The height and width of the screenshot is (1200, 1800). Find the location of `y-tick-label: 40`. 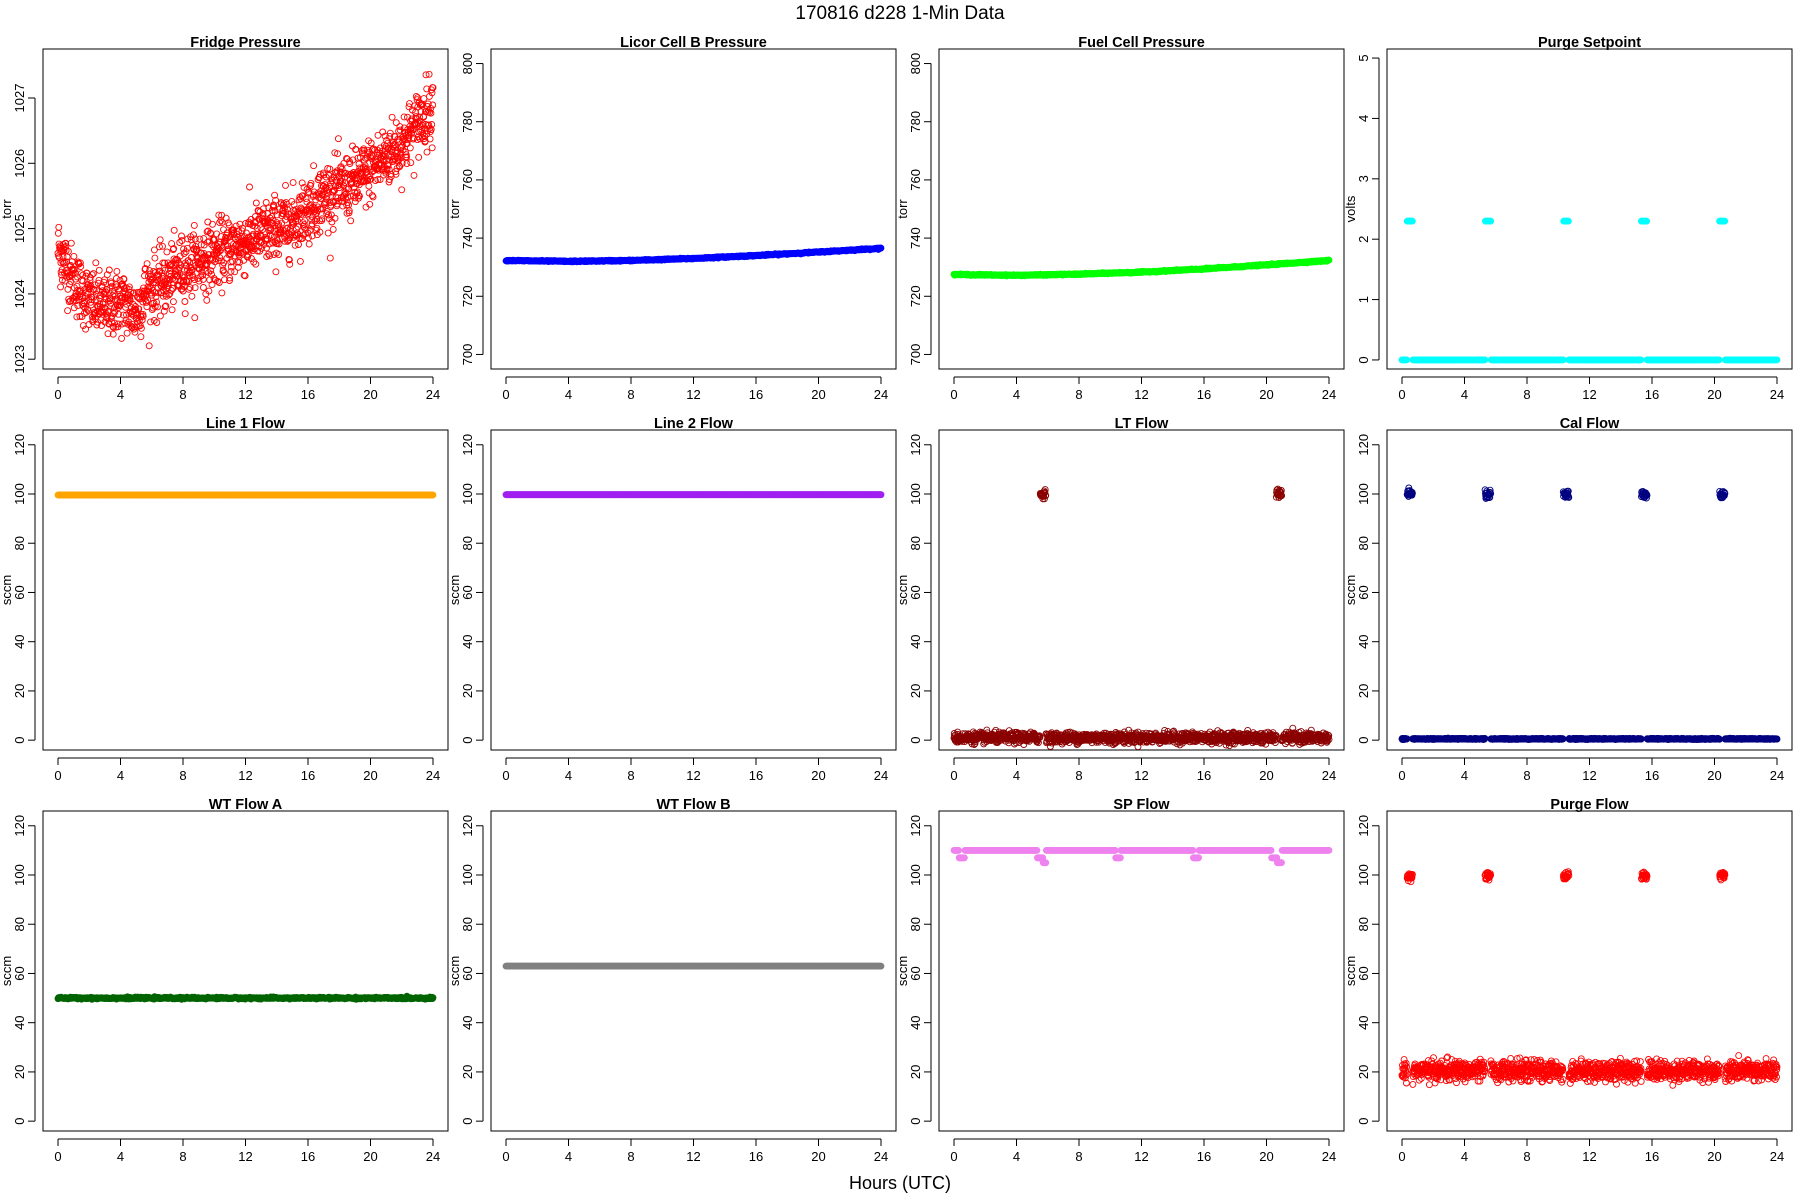

y-tick-label: 40 is located at coordinates (467, 641).